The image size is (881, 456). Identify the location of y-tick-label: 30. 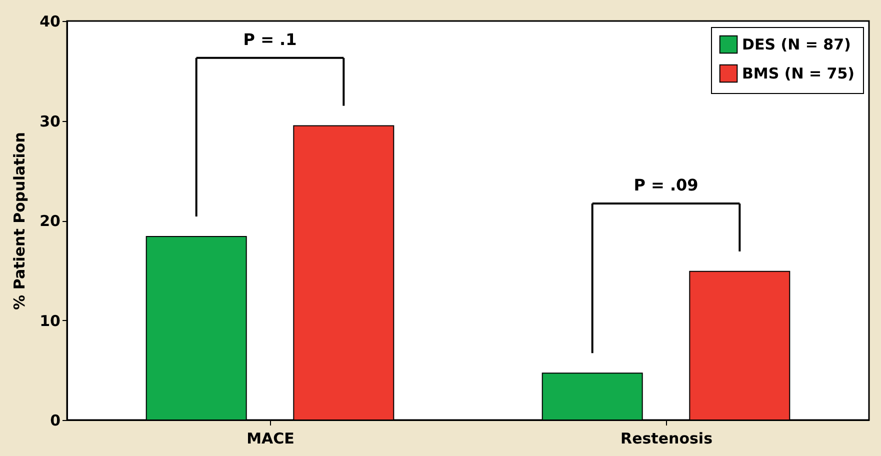
(50, 121).